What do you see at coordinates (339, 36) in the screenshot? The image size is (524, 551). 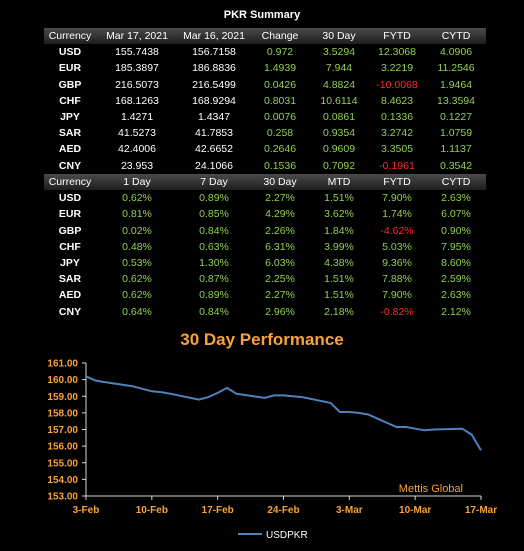 I see `column-header: 30 Day` at bounding box center [339, 36].